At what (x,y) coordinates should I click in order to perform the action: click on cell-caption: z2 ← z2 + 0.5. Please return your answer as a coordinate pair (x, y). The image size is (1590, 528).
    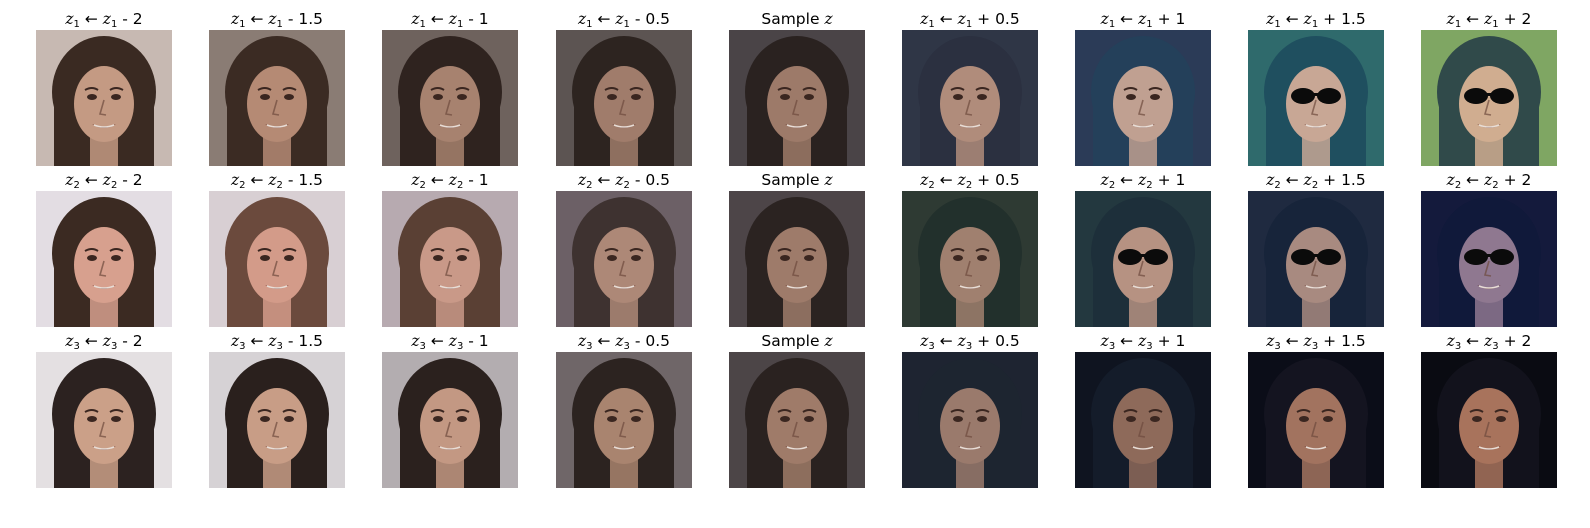
    Looking at the image, I should click on (970, 180).